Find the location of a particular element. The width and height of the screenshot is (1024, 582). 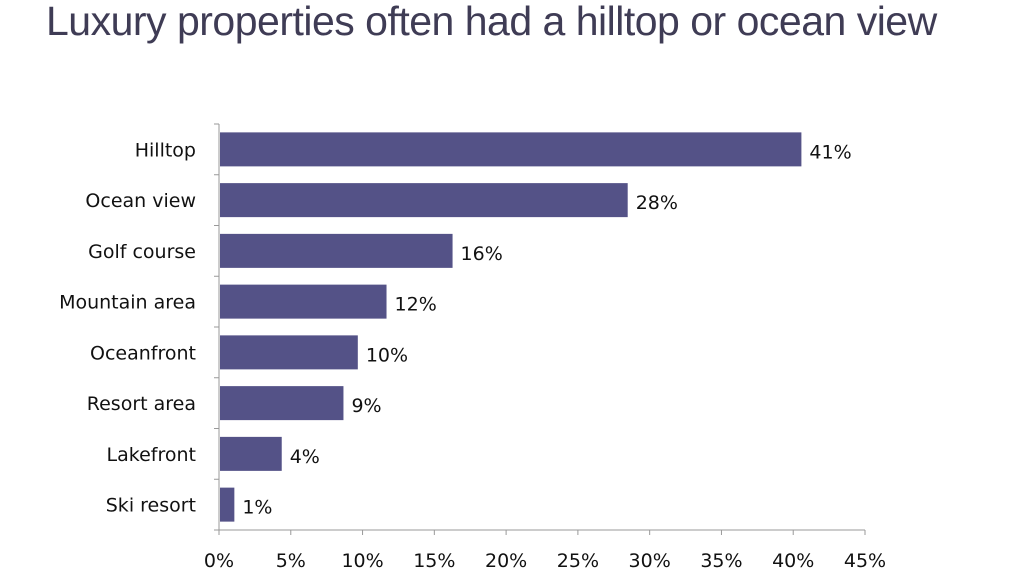

x-tick-label: 35% is located at coordinates (721, 561).